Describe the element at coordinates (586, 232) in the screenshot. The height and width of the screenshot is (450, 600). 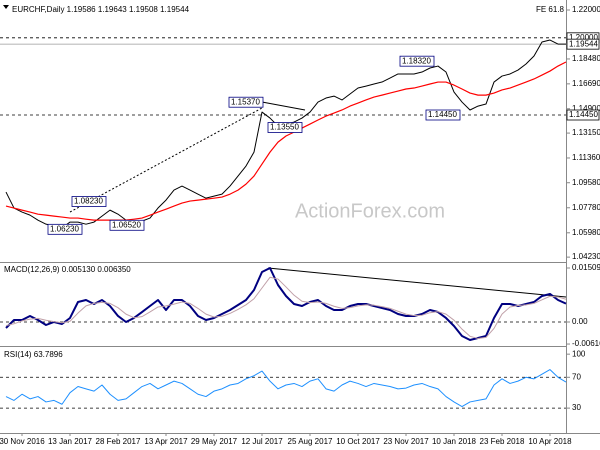
I see `y-tick-label: 1.05980` at that location.